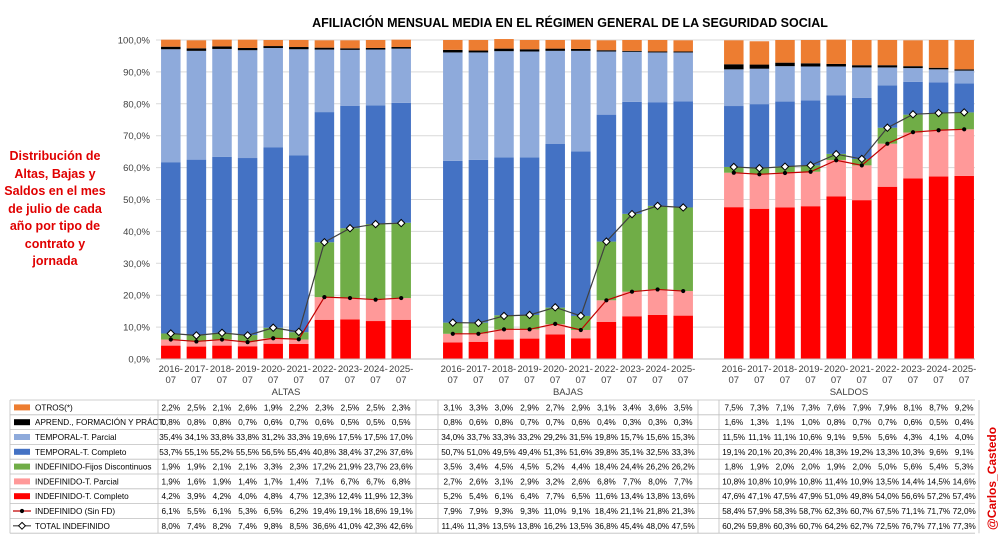  Describe the element at coordinates (100, 422) in the screenshot. I see `table-row-label: APREND., FORMACIÓN Y PRÁCT.` at that location.